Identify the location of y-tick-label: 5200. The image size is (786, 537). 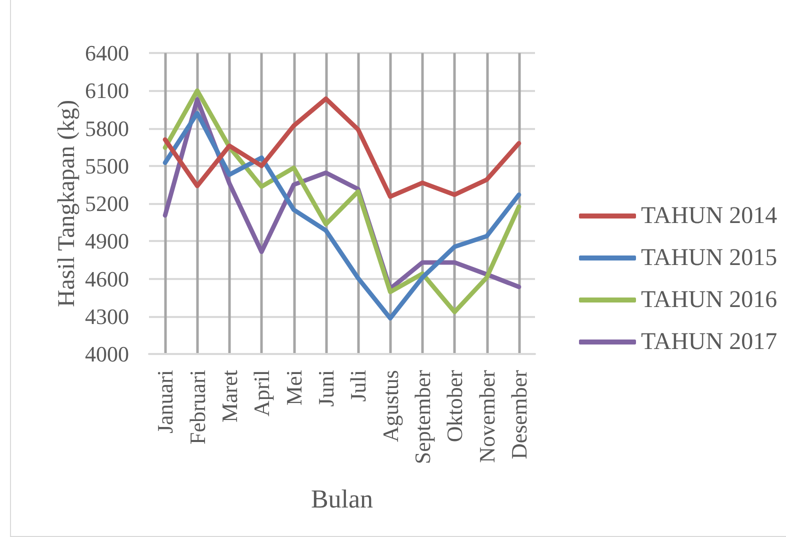
(107, 203).